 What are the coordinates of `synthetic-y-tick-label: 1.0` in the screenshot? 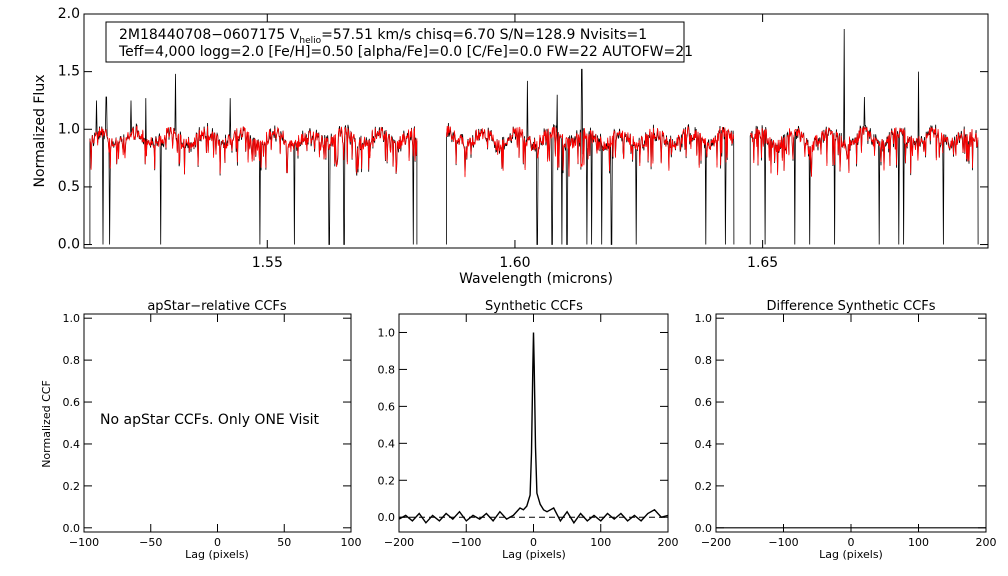 It's located at (387, 332).